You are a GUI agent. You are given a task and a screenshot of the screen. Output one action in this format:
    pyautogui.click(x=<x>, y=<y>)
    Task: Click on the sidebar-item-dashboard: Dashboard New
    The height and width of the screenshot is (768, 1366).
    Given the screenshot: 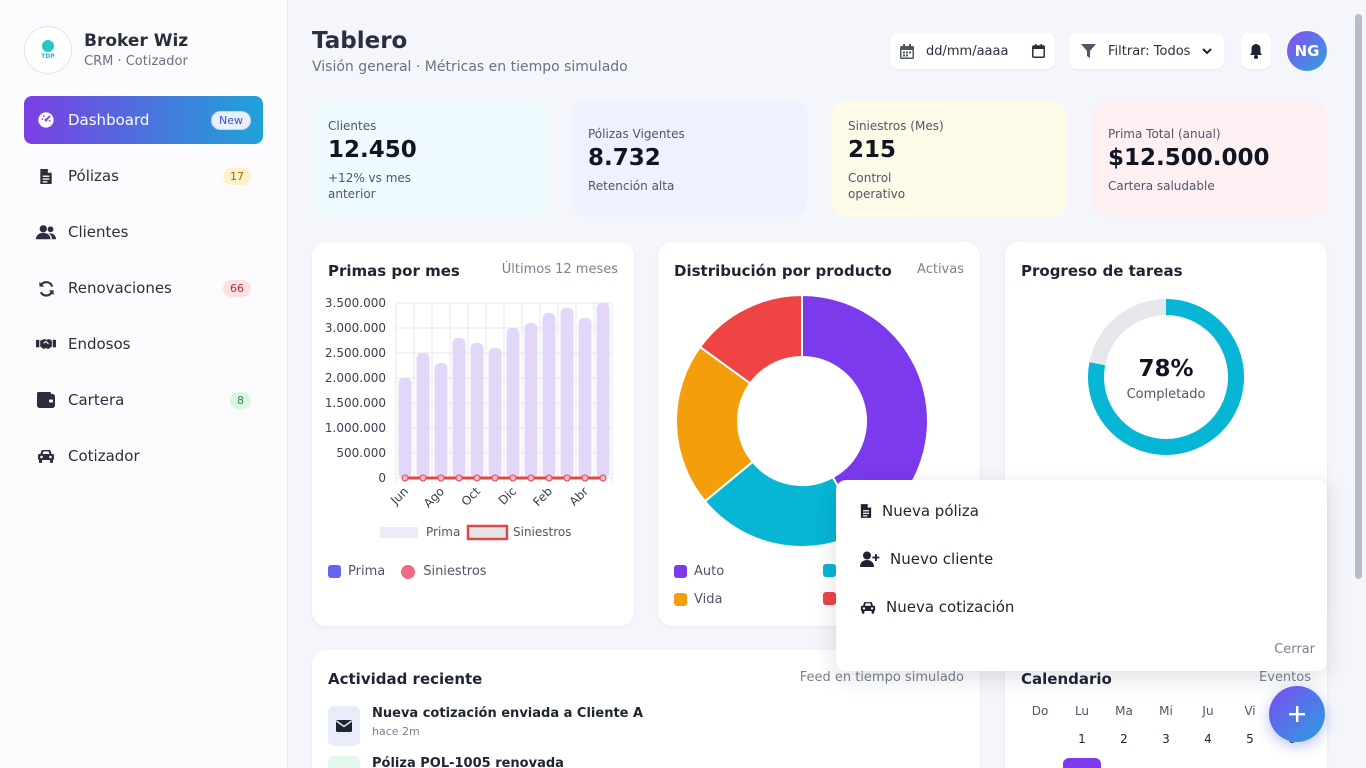 What is the action you would take?
    pyautogui.click(x=143, y=120)
    